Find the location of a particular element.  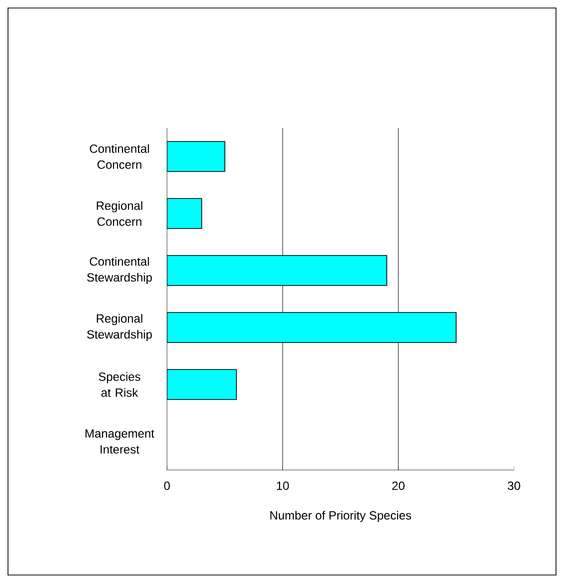

y-tick-label: Regional Stewardship is located at coordinates (119, 328).